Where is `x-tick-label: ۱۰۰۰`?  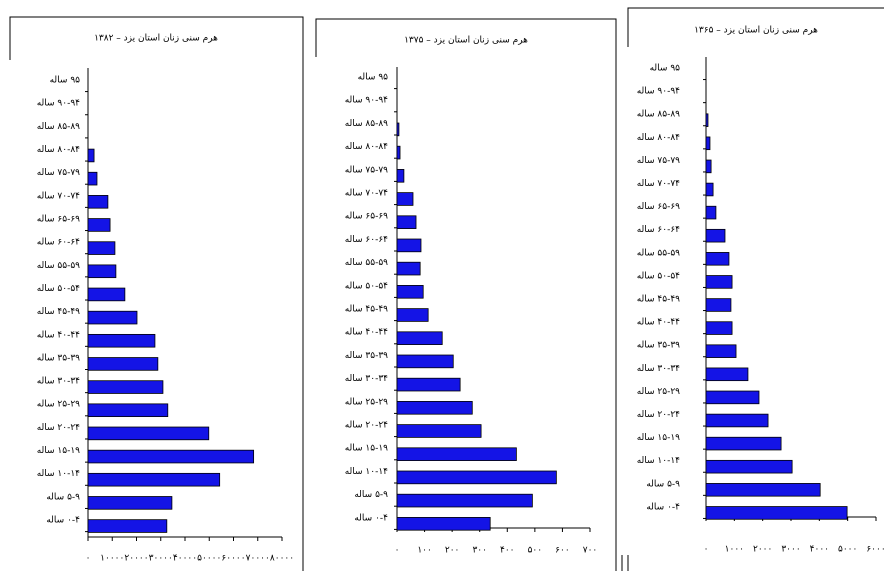
x-tick-label: ۱۰۰۰ is located at coordinates (734, 550).